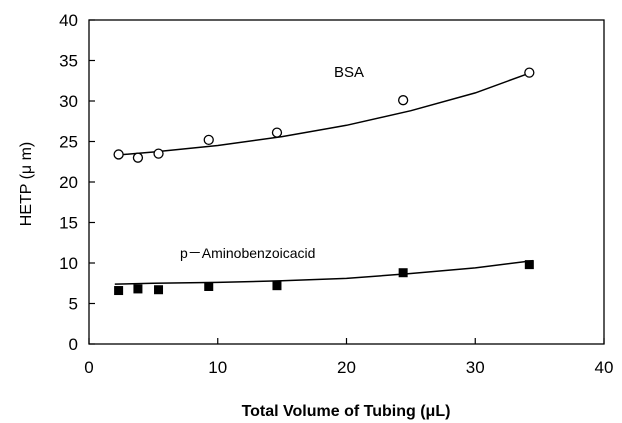 The width and height of the screenshot is (622, 423). I want to click on y-axis-title: HETP (μ m), so click(26, 184).